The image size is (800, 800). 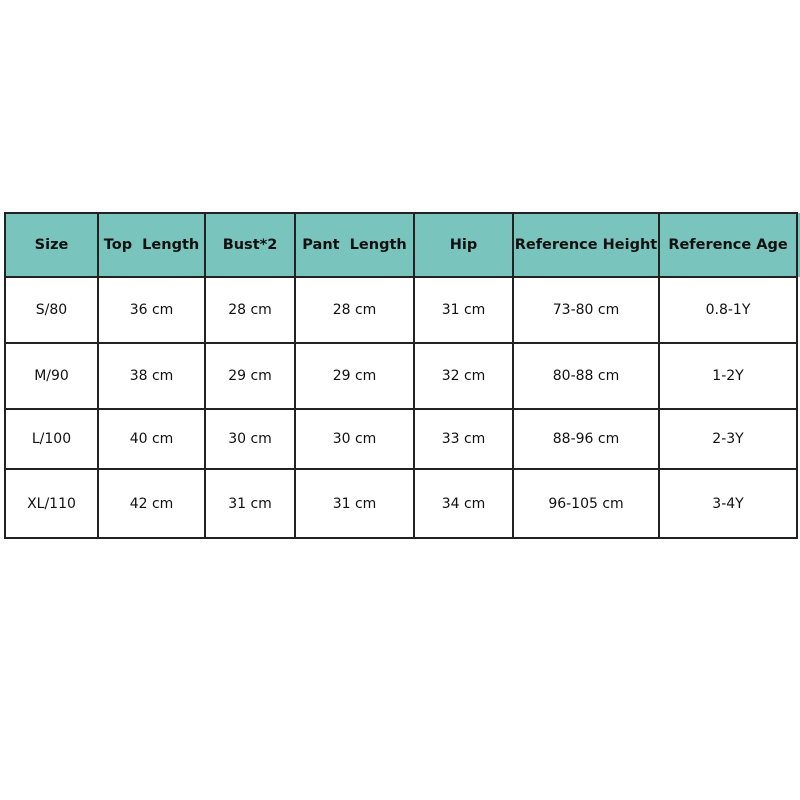 I want to click on table-row: S/80 36 cm 28 cm 28 cm 31 cm 73-80 cm 0.8-1Y, so click(x=401, y=310).